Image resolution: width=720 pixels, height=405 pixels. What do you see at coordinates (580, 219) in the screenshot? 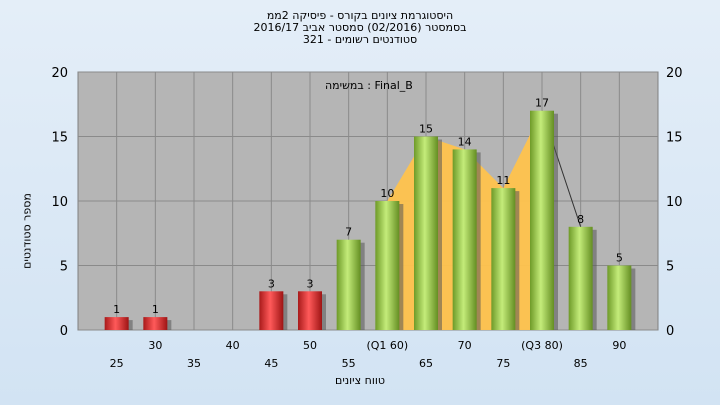
I see `bar-value-label: 8` at bounding box center [580, 219].